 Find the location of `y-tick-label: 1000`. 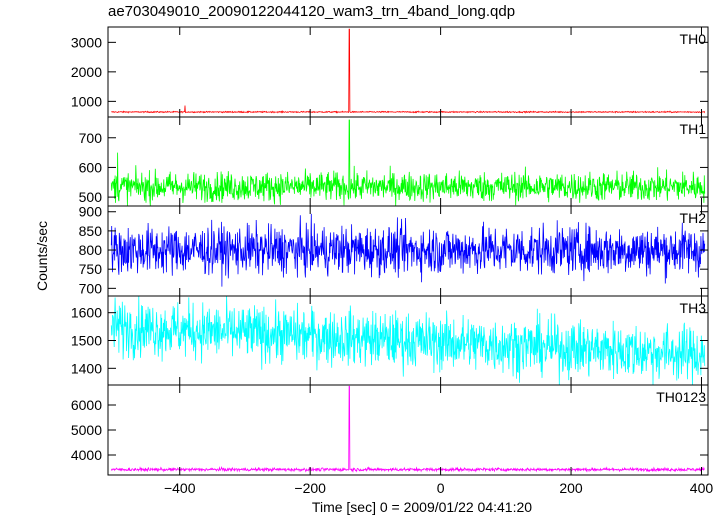

y-tick-label: 1000 is located at coordinates (86, 101).